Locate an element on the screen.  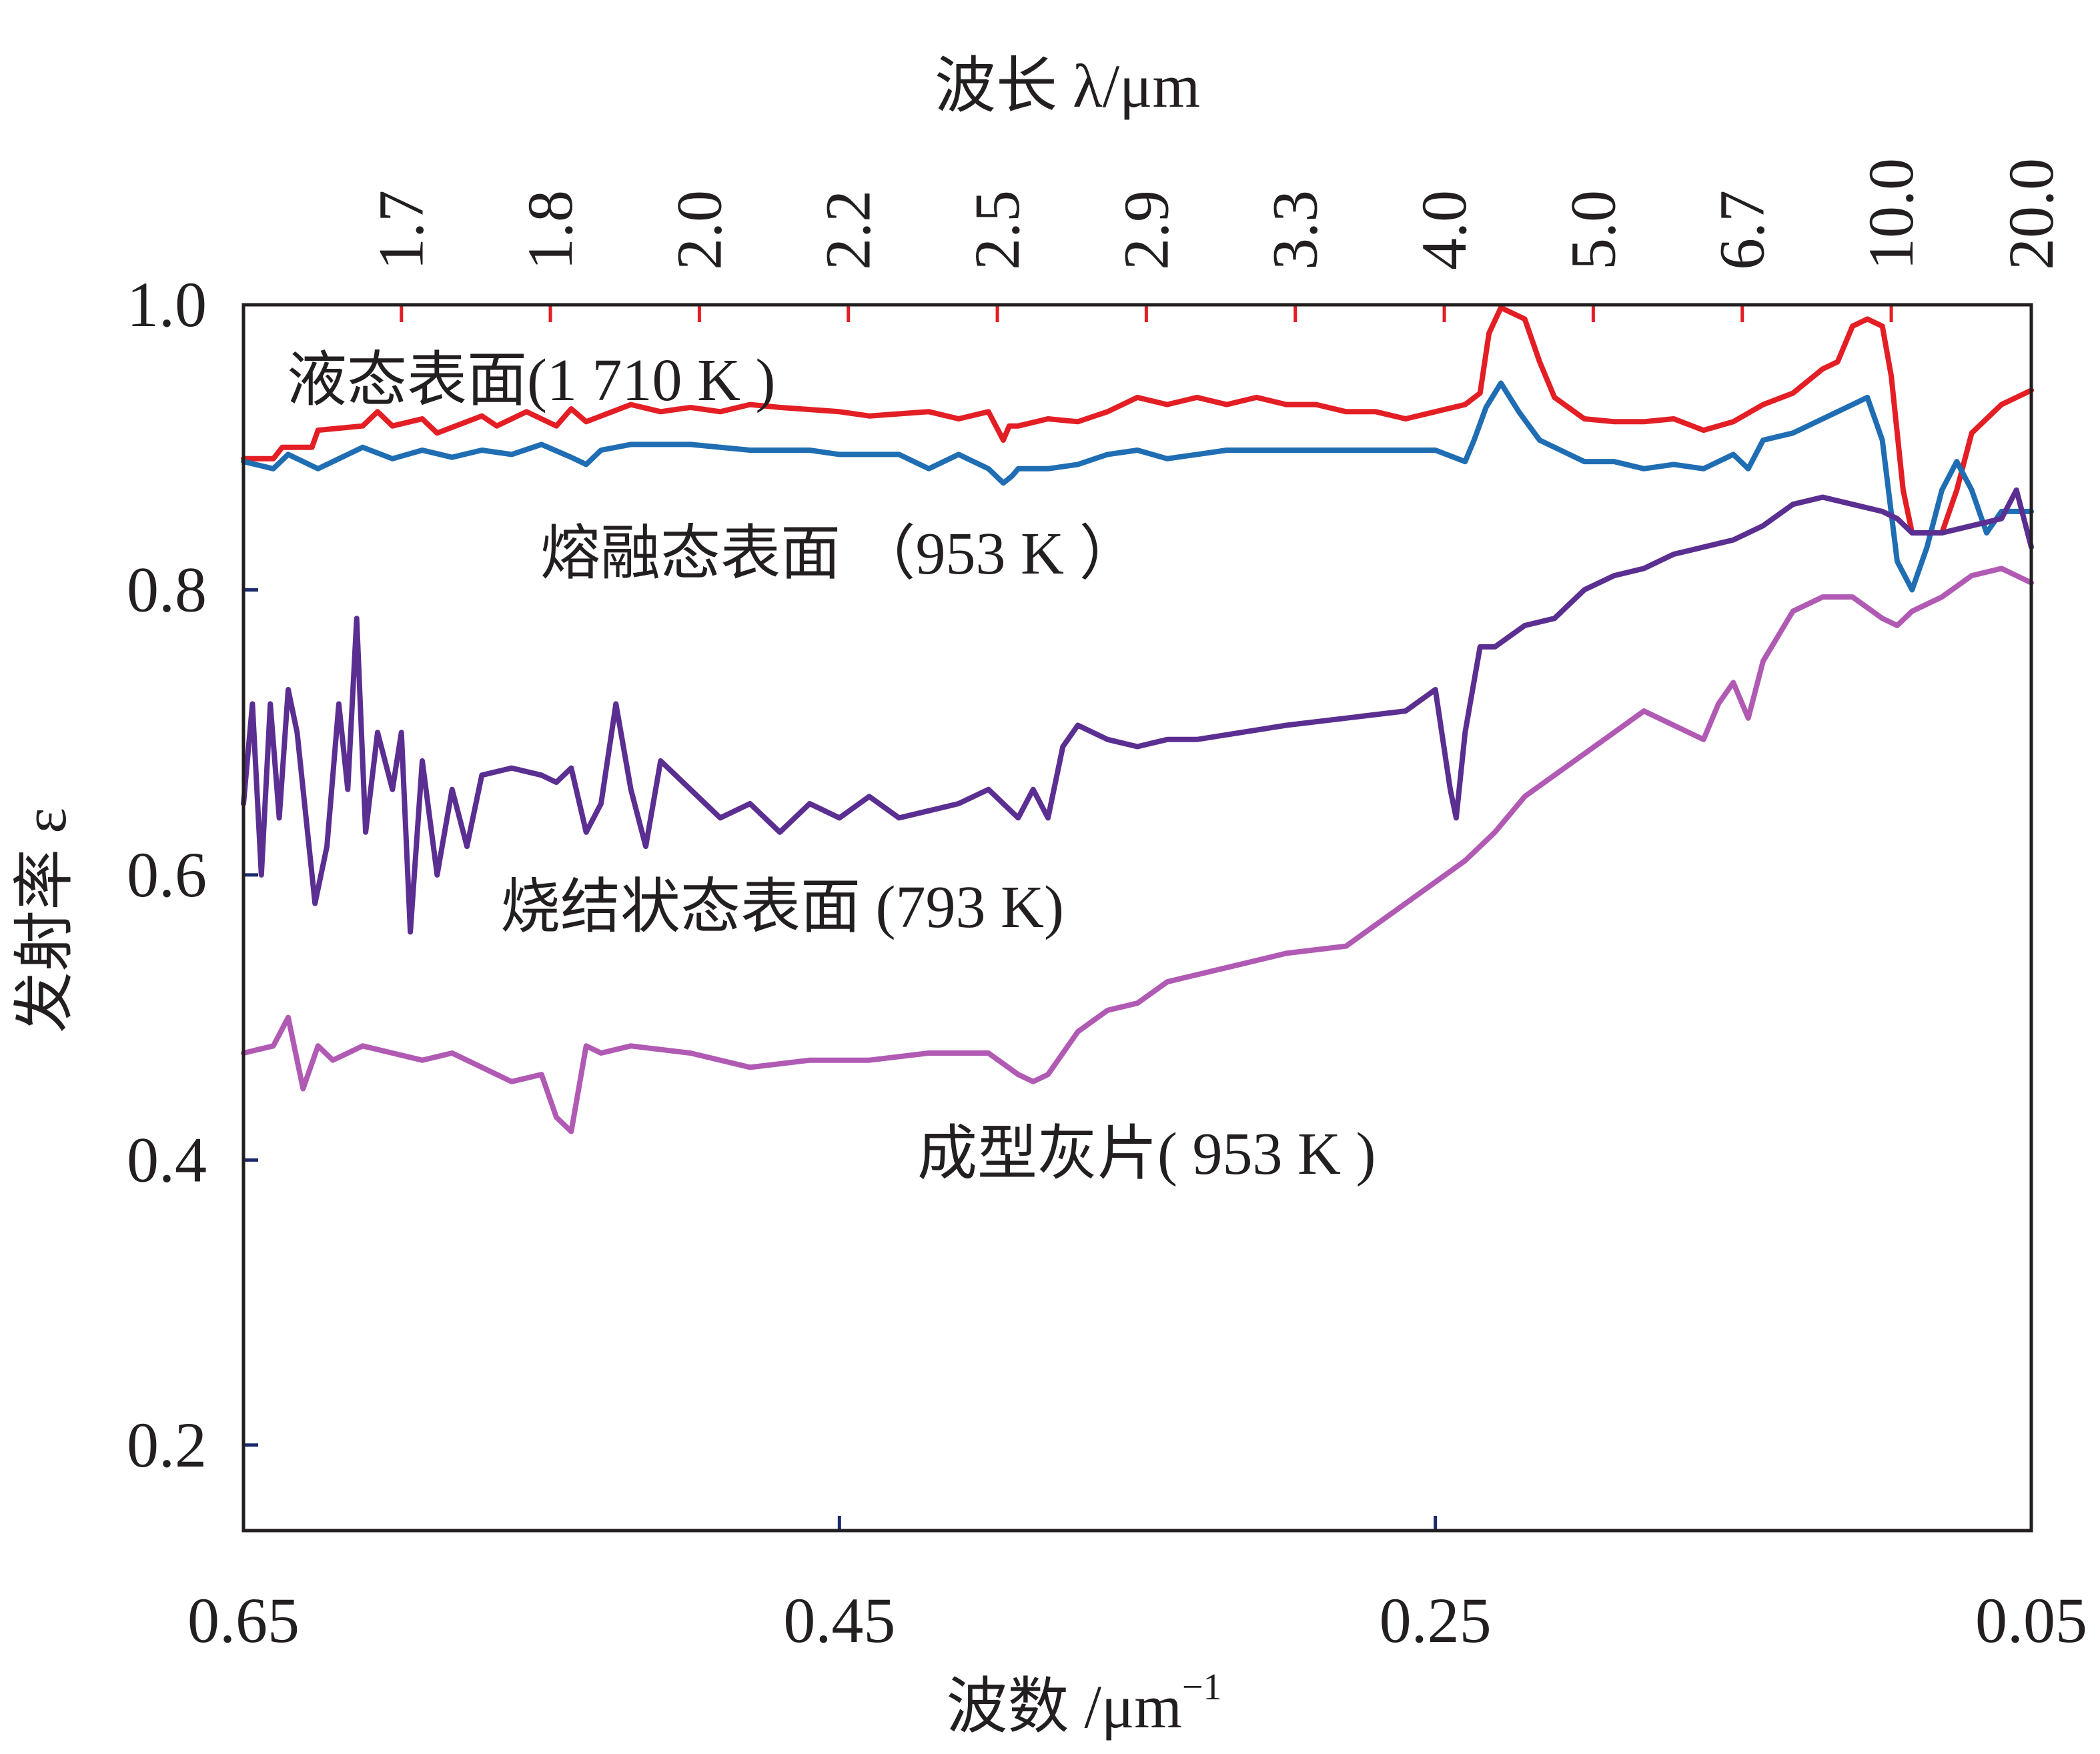
top-tick-label-8: 5.0 is located at coordinates (1592, 230).